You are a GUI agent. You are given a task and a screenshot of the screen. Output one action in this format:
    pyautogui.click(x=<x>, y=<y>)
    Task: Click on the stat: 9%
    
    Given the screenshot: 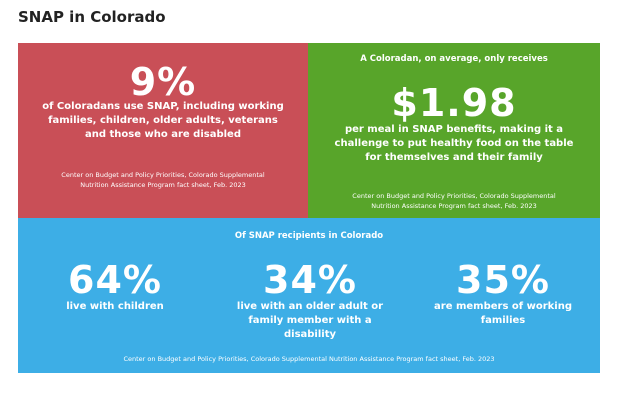 What is the action you would take?
    pyautogui.click(x=163, y=82)
    